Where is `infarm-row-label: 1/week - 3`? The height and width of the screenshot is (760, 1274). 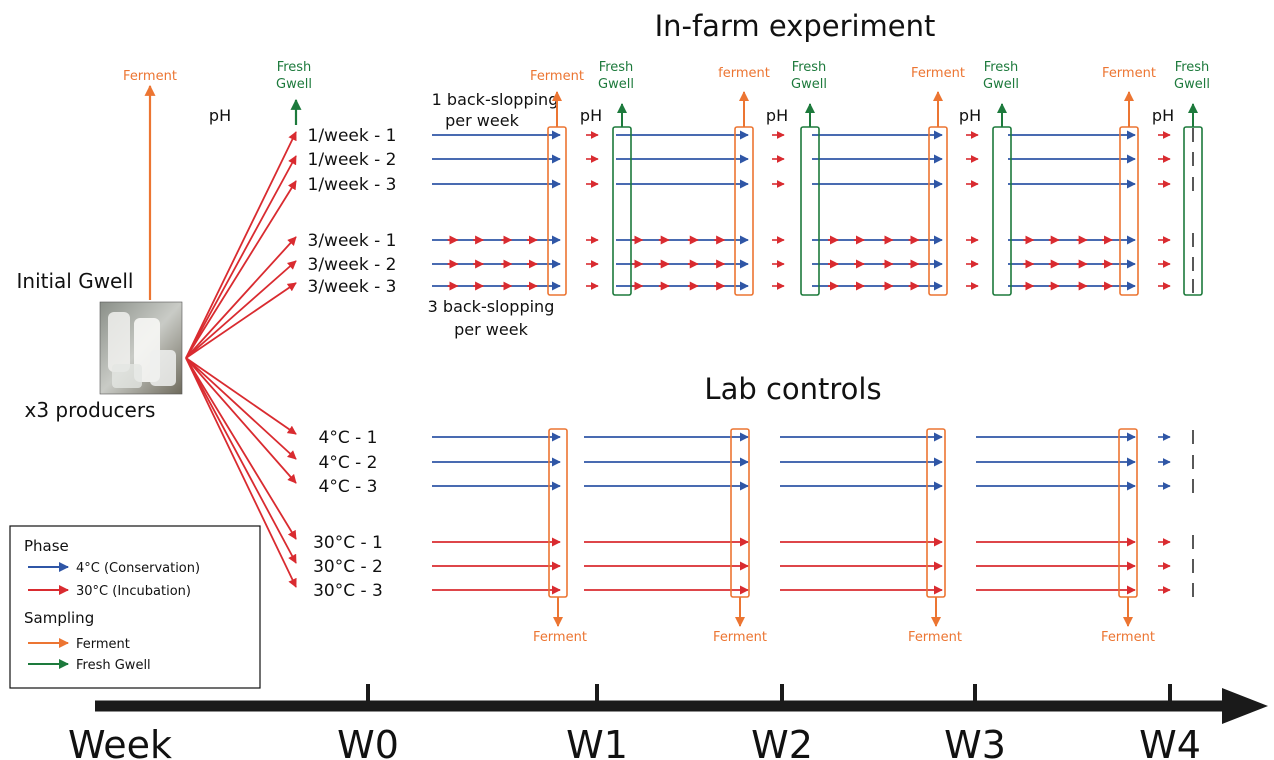
infarm-row-label: 1/week - 3 is located at coordinates (352, 185).